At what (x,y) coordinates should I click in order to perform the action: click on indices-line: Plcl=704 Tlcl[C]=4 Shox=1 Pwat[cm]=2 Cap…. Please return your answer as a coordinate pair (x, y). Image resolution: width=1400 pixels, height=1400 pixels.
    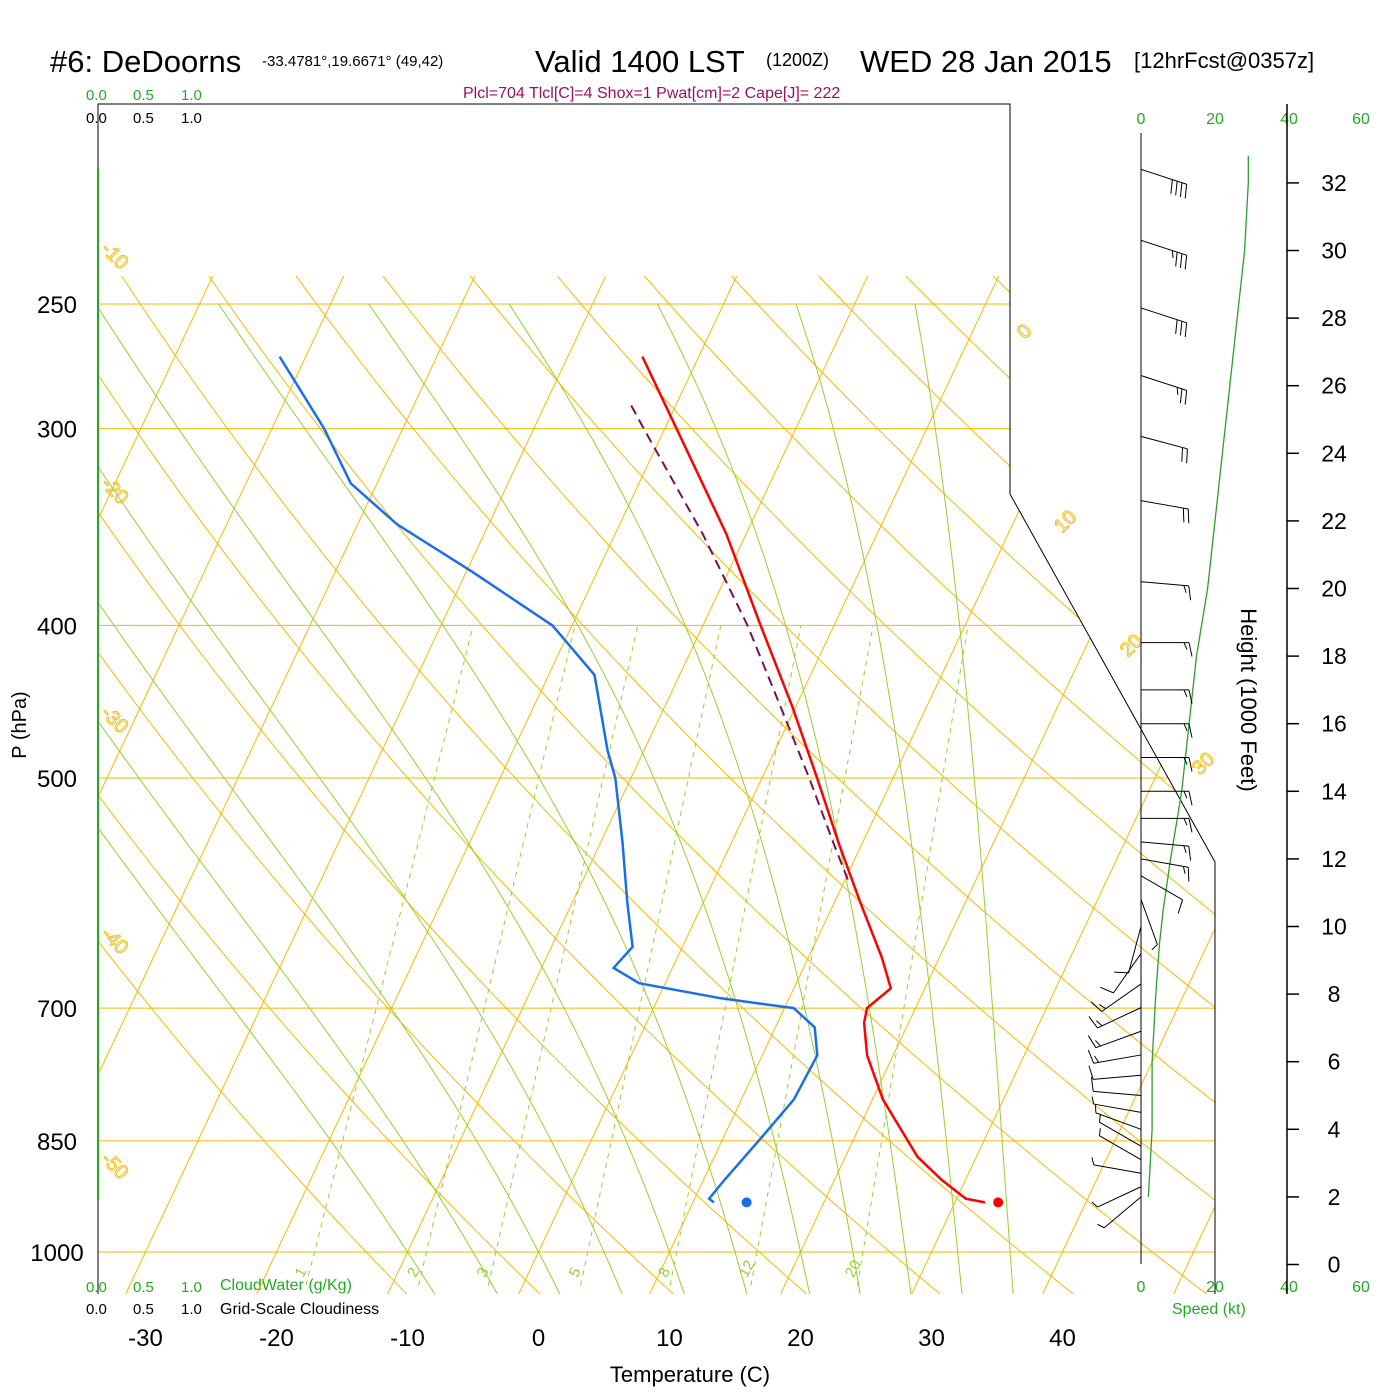
    Looking at the image, I should click on (651, 93).